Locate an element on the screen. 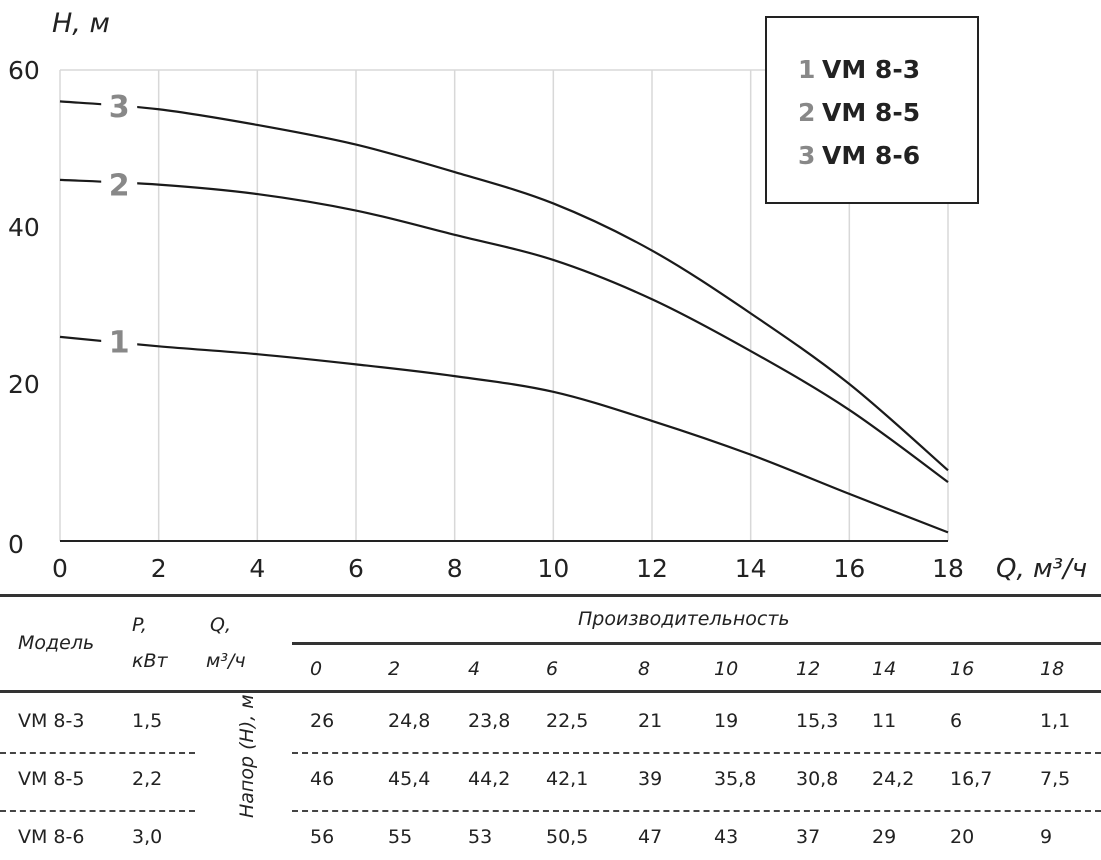 This screenshot has height=860, width=1101. x-tick-label: 8 is located at coordinates (455, 568).